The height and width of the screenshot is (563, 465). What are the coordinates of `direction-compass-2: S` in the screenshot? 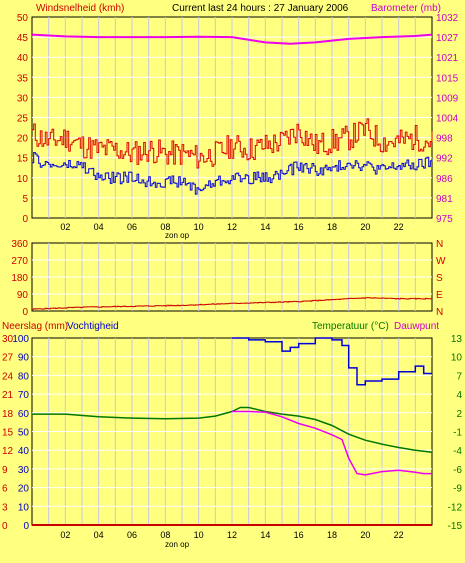 It's located at (439, 278).